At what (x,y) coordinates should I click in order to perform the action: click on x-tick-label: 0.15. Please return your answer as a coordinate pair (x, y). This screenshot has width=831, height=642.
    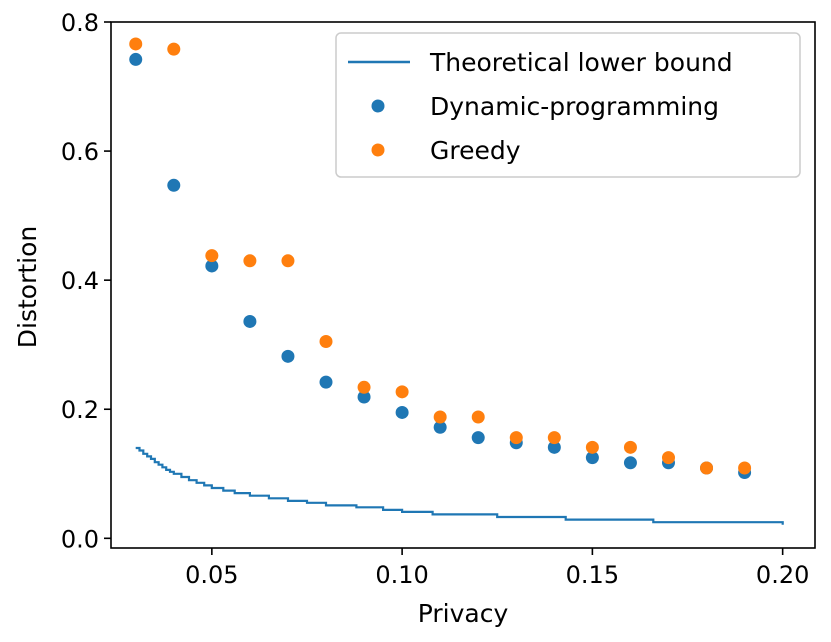
    Looking at the image, I should click on (592, 575).